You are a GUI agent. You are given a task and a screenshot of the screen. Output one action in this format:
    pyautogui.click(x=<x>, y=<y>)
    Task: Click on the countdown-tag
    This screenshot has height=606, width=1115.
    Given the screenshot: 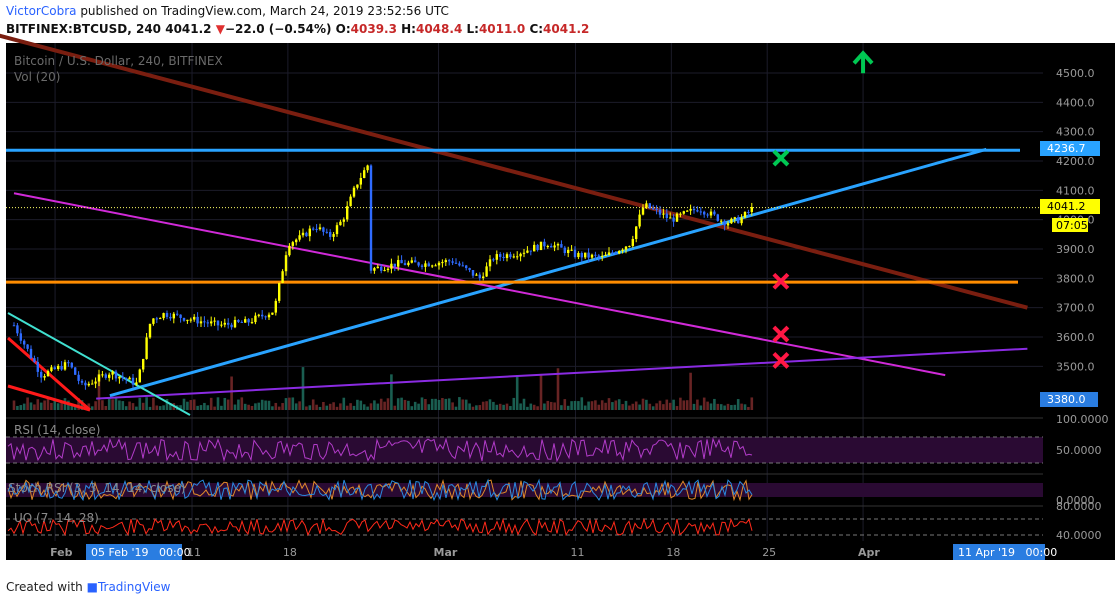 What is the action you would take?
    pyautogui.click(x=1070, y=225)
    